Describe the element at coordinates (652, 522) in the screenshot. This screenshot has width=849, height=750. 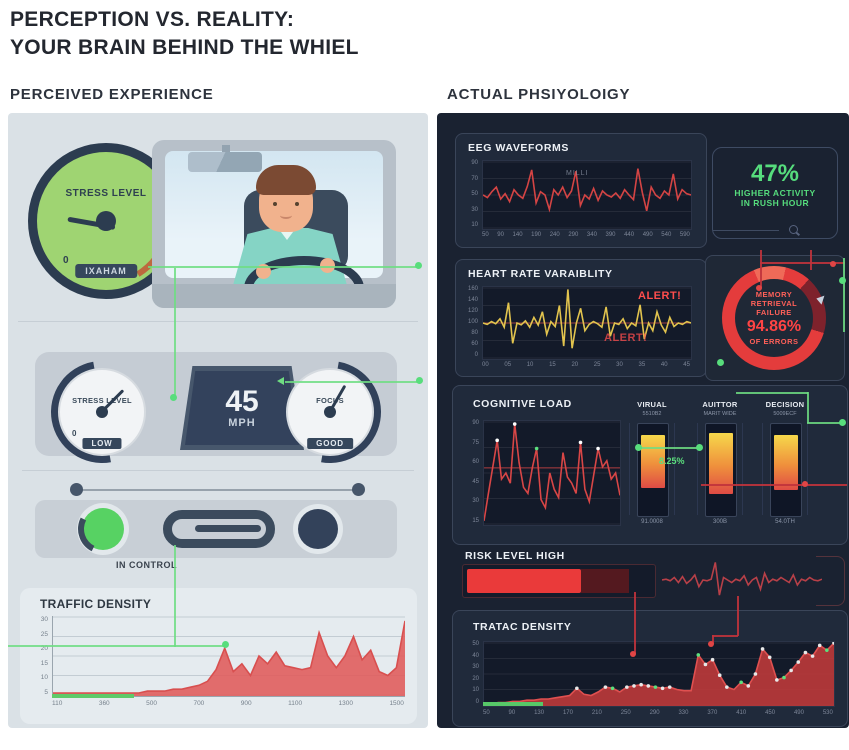
I see `channel-value: 91.0008` at that location.